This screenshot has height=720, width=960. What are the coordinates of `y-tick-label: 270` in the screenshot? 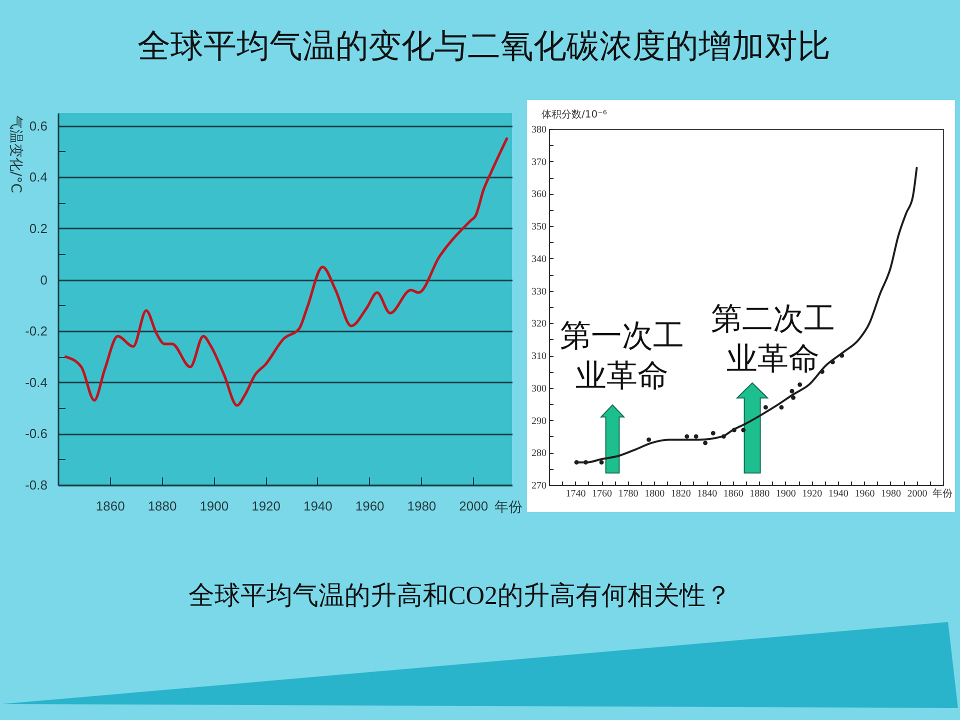 It's located at (539, 486).